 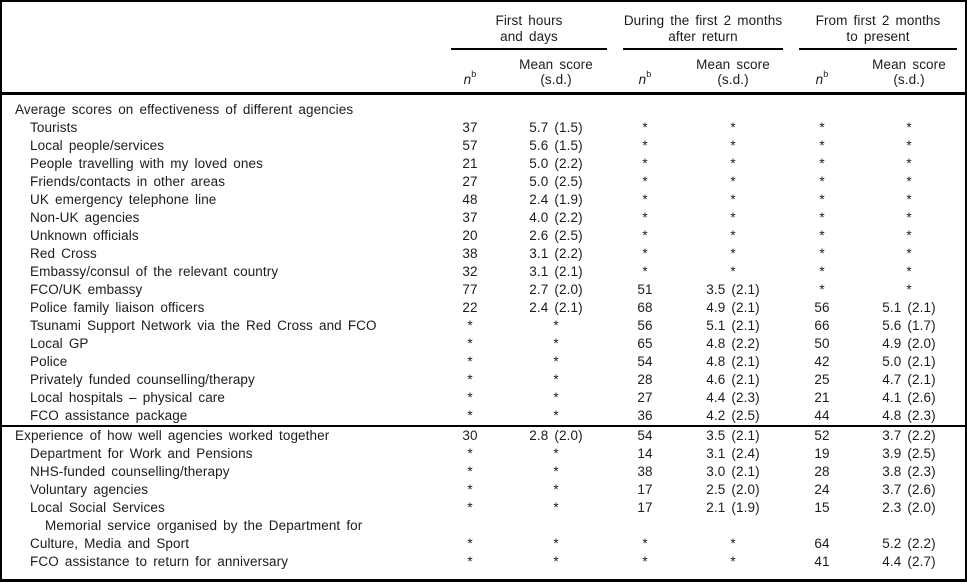 I want to click on mean3-cell: 5.0 (2.1), so click(x=909, y=361).